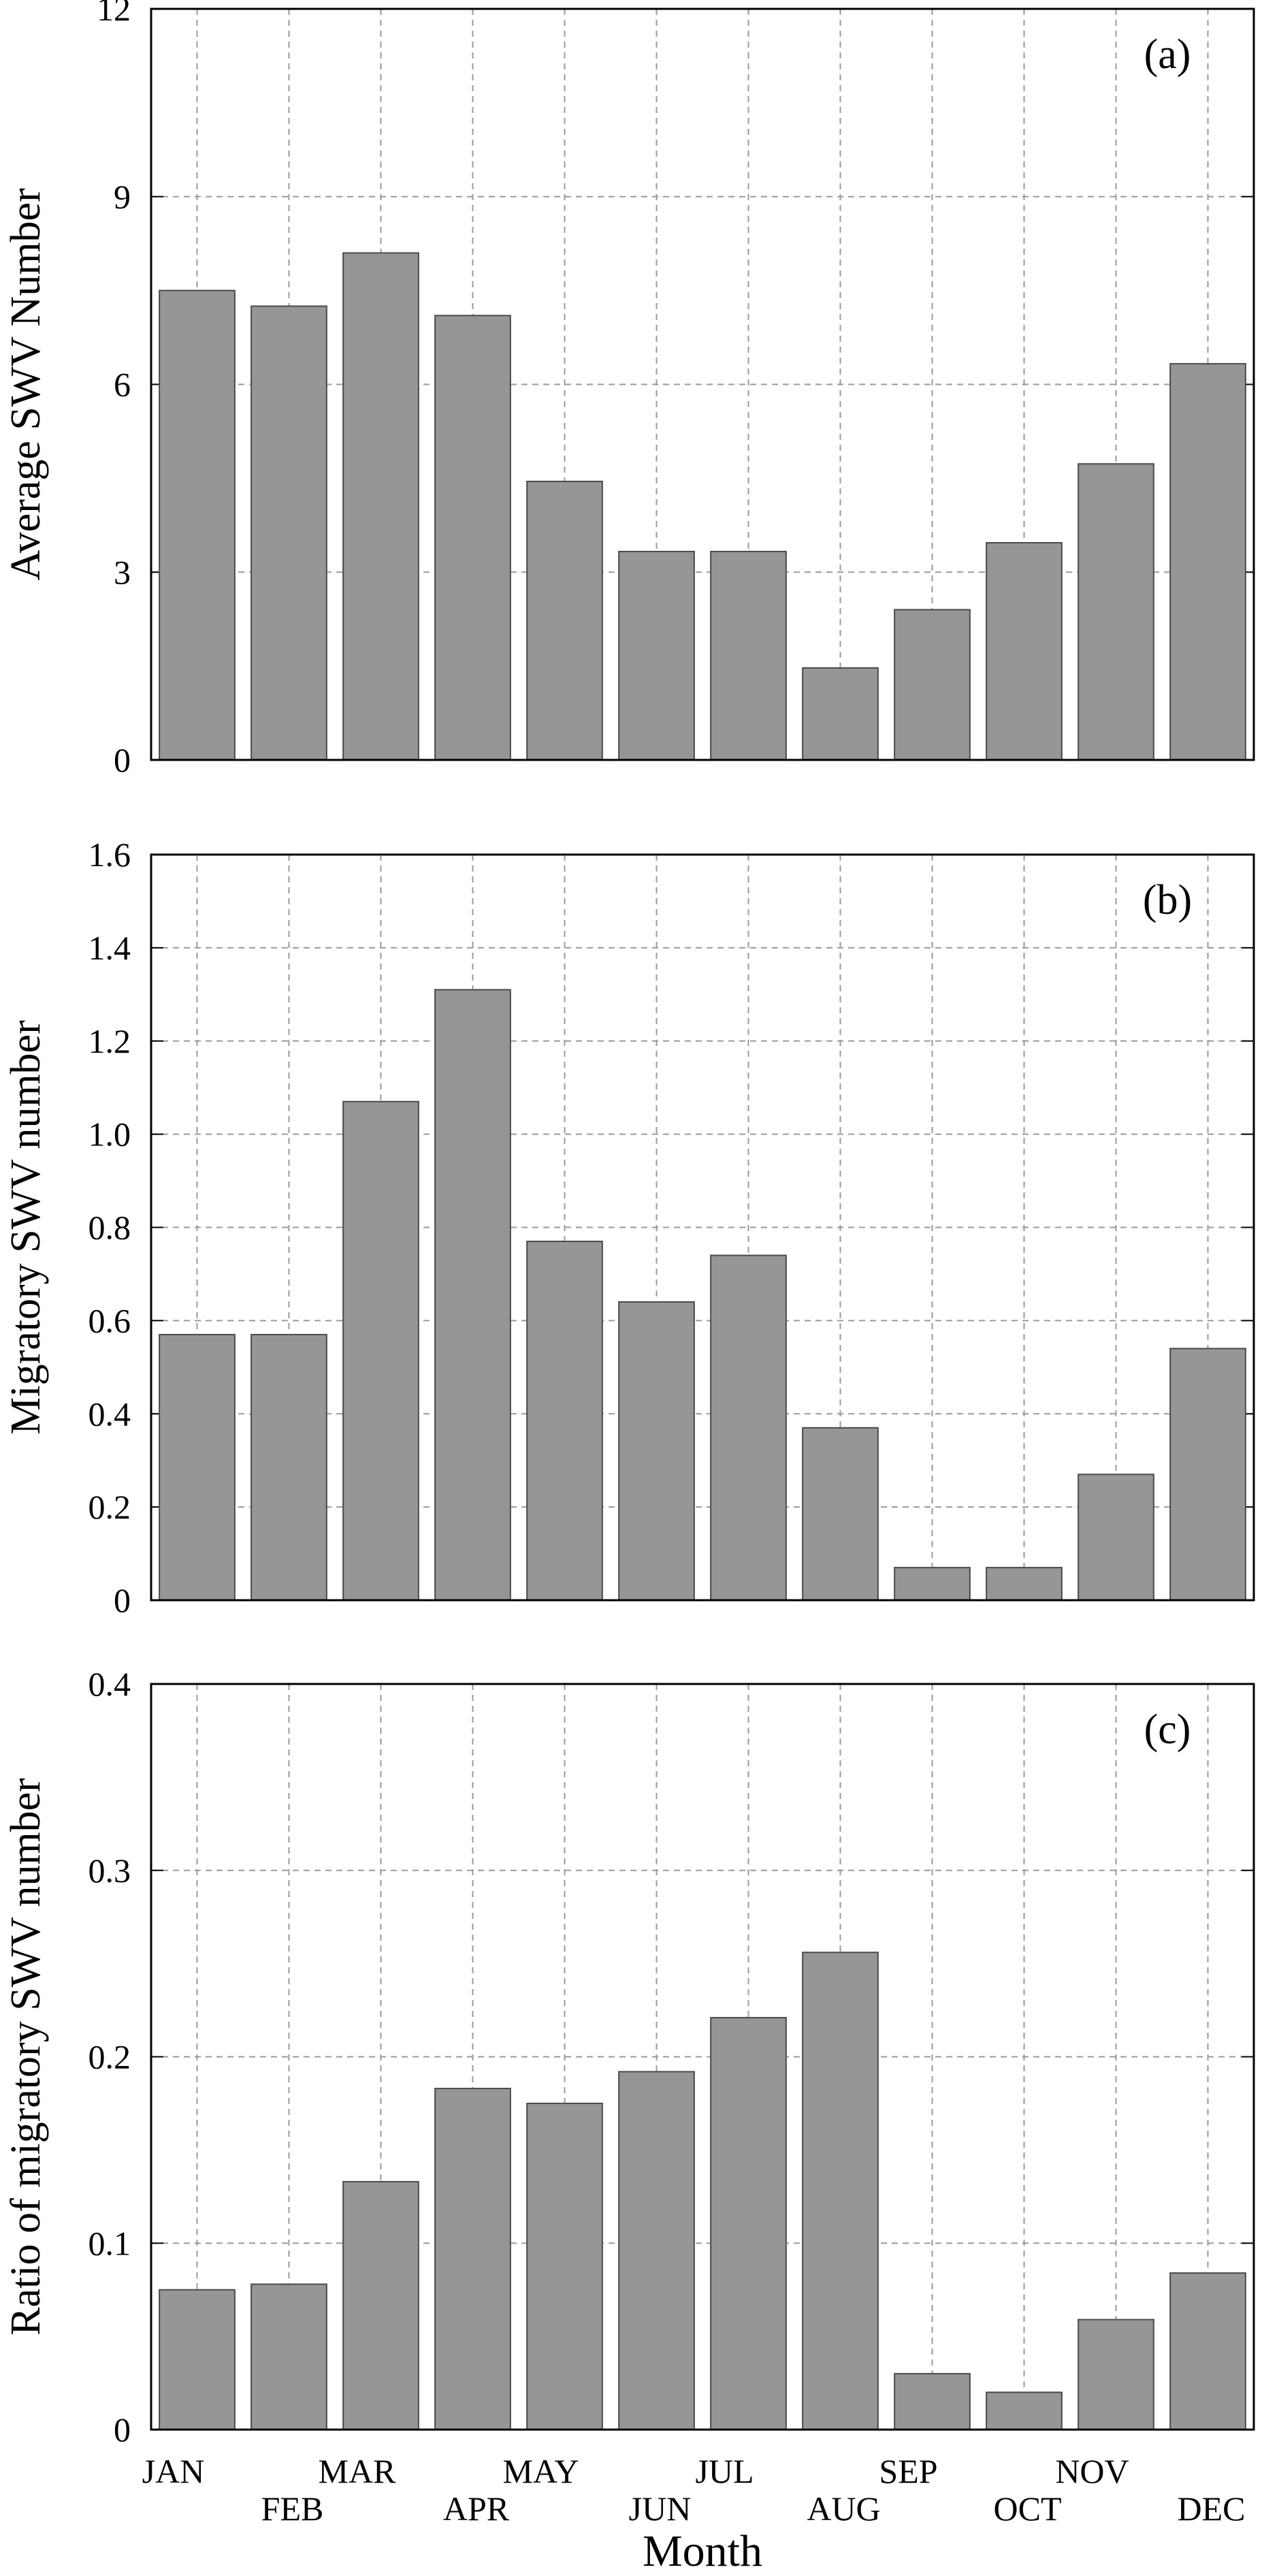 This screenshot has height=2576, width=1262. I want to click on y-axis-title: Migratory SWV number, so click(26, 1227).